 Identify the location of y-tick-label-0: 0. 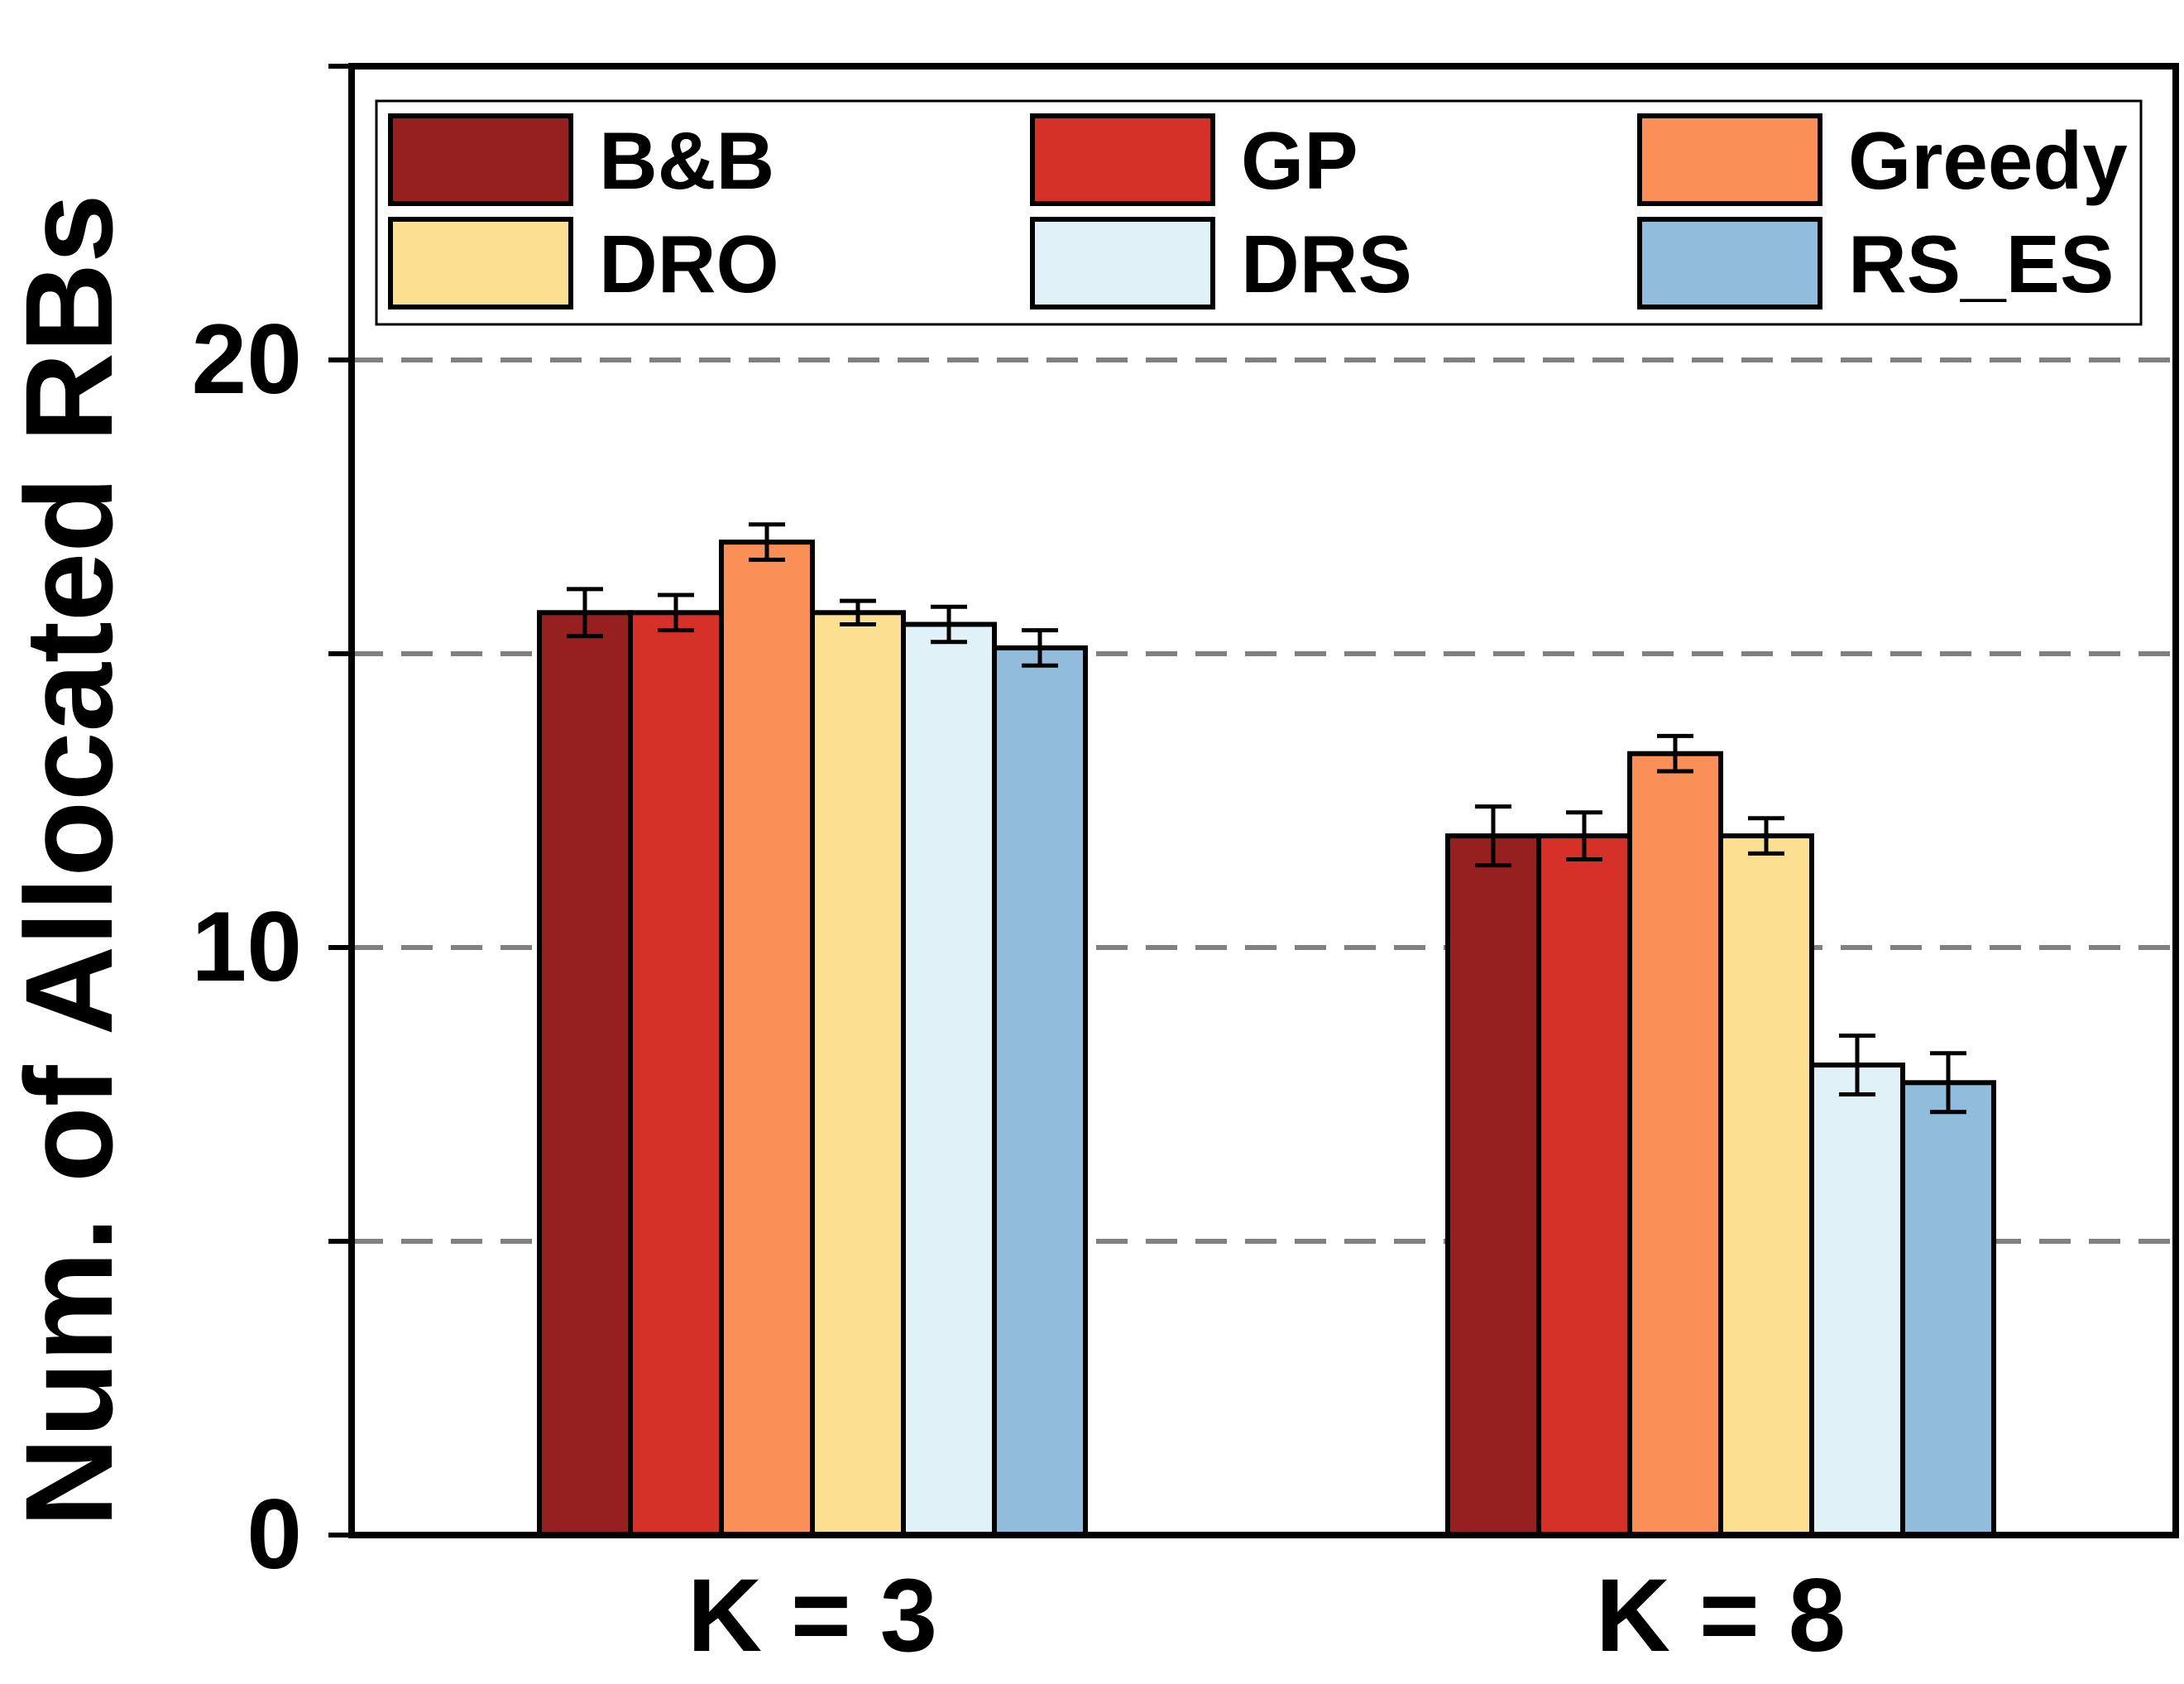
(274, 1534).